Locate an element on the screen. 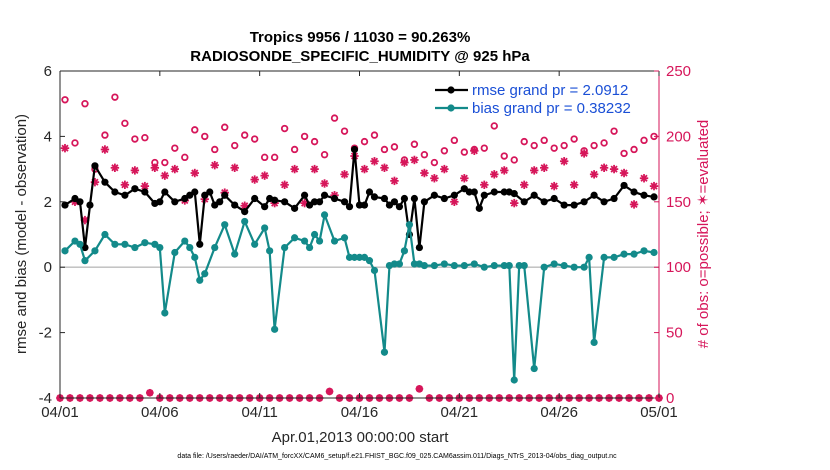 Image resolution: width=830 pixels, height=470 pixels. y-right-tick-label: 100 is located at coordinates (678, 267).